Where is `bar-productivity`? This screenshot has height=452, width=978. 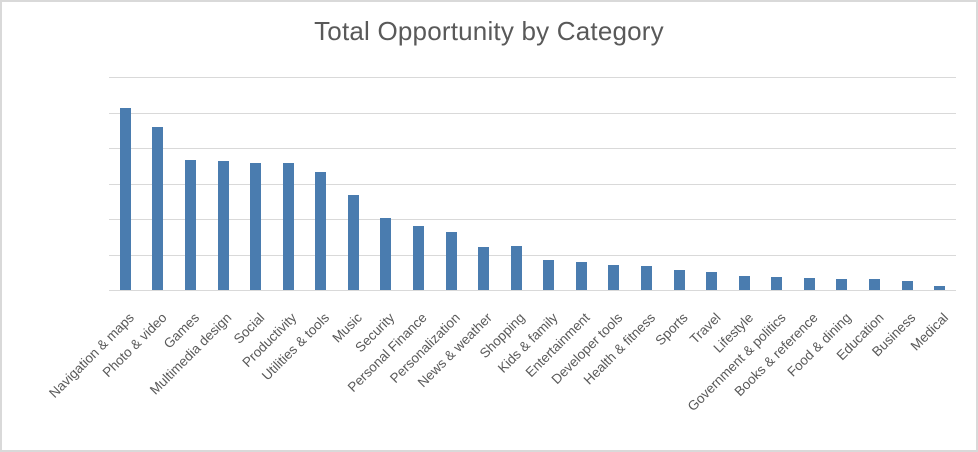 bar-productivity is located at coordinates (288, 226).